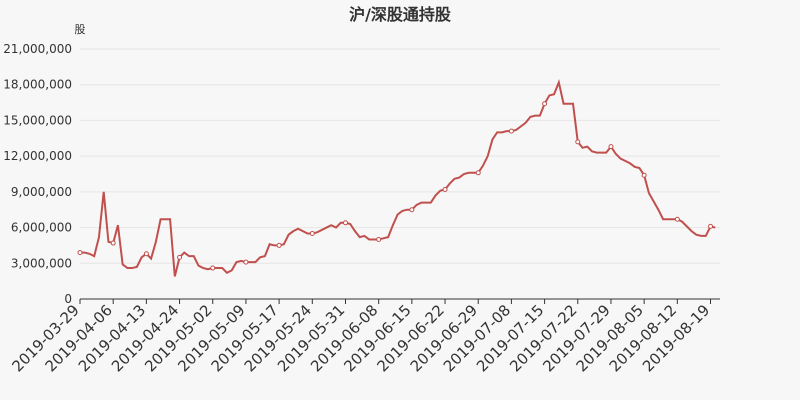 The width and height of the screenshot is (800, 400). What do you see at coordinates (37, 49) in the screenshot?
I see `y-tick-label: 21,000,000` at bounding box center [37, 49].